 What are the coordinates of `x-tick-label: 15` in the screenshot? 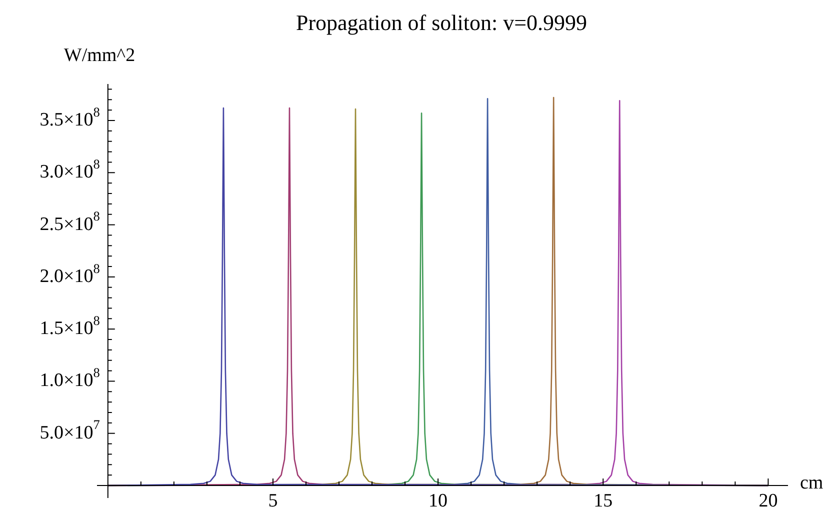 It's located at (603, 501).